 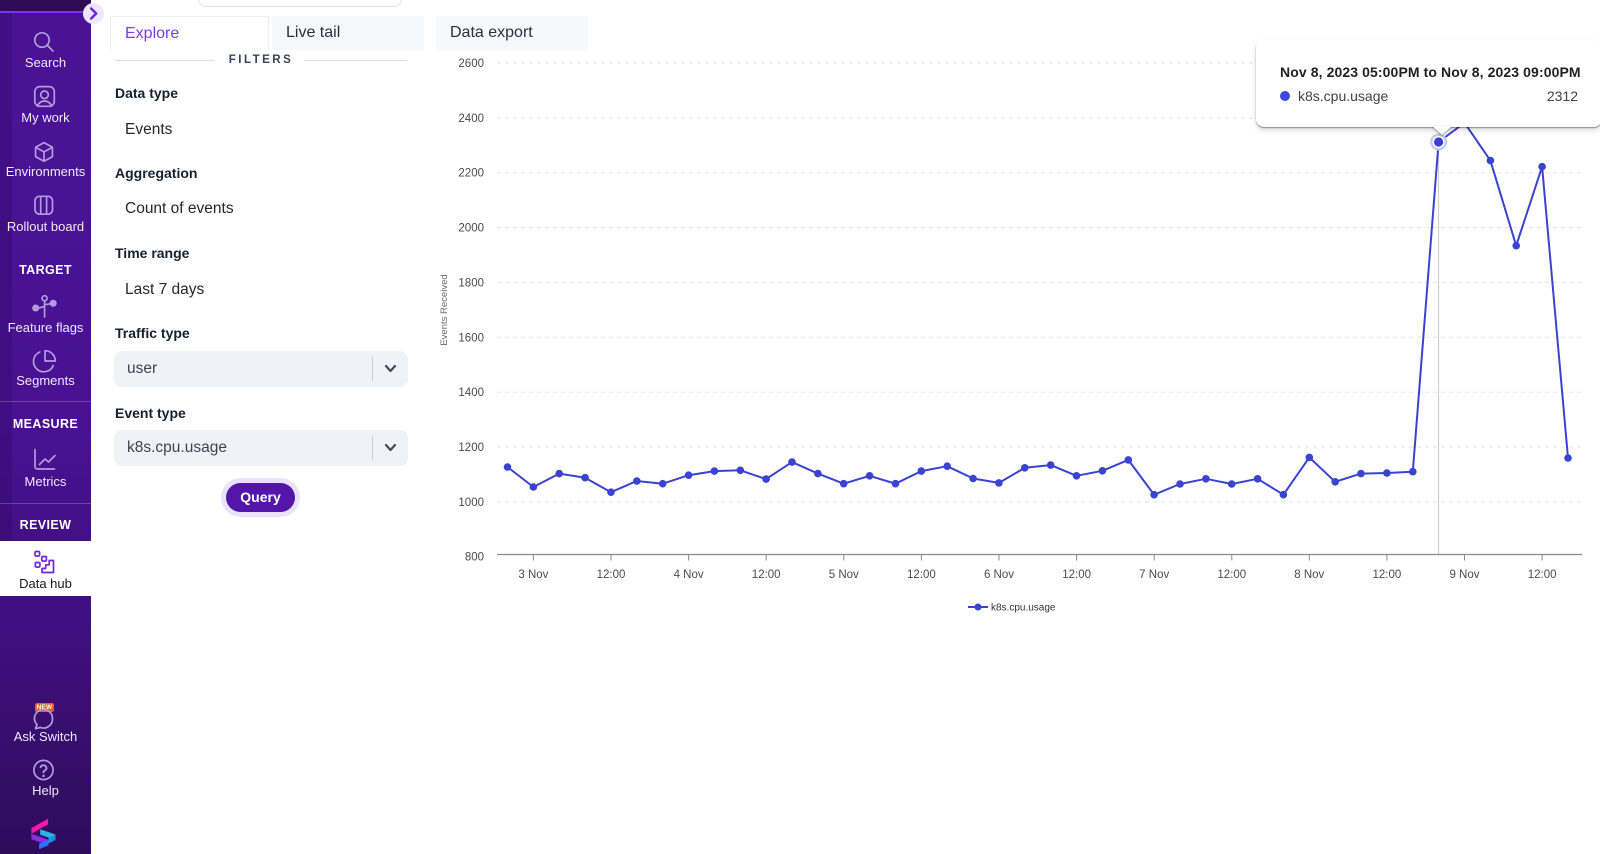 What do you see at coordinates (689, 575) in the screenshot?
I see `svg-text: 4 Nov` at bounding box center [689, 575].